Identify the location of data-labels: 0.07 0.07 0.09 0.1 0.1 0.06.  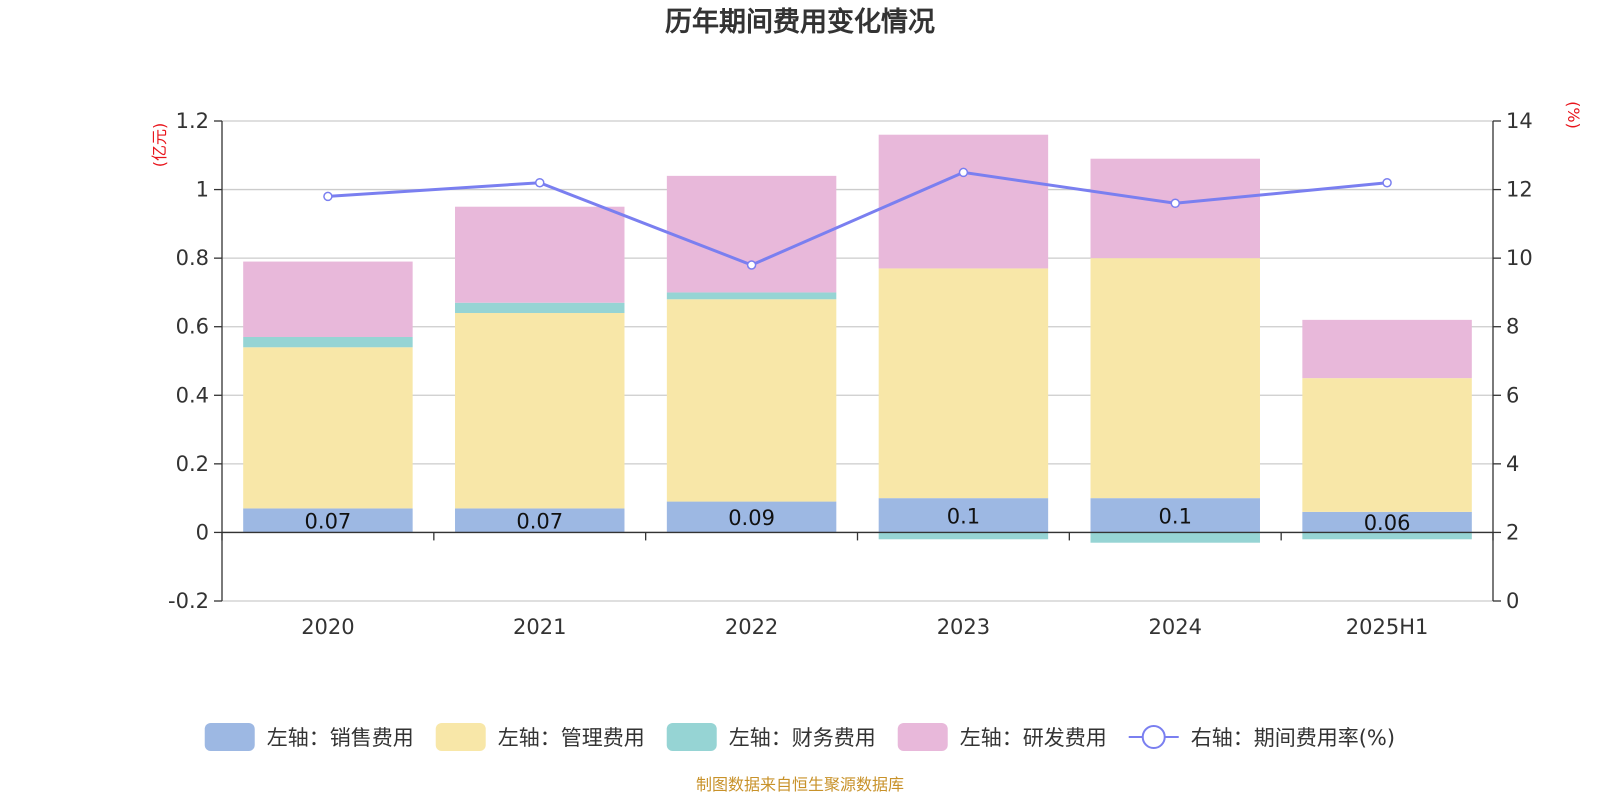
(858, 519).